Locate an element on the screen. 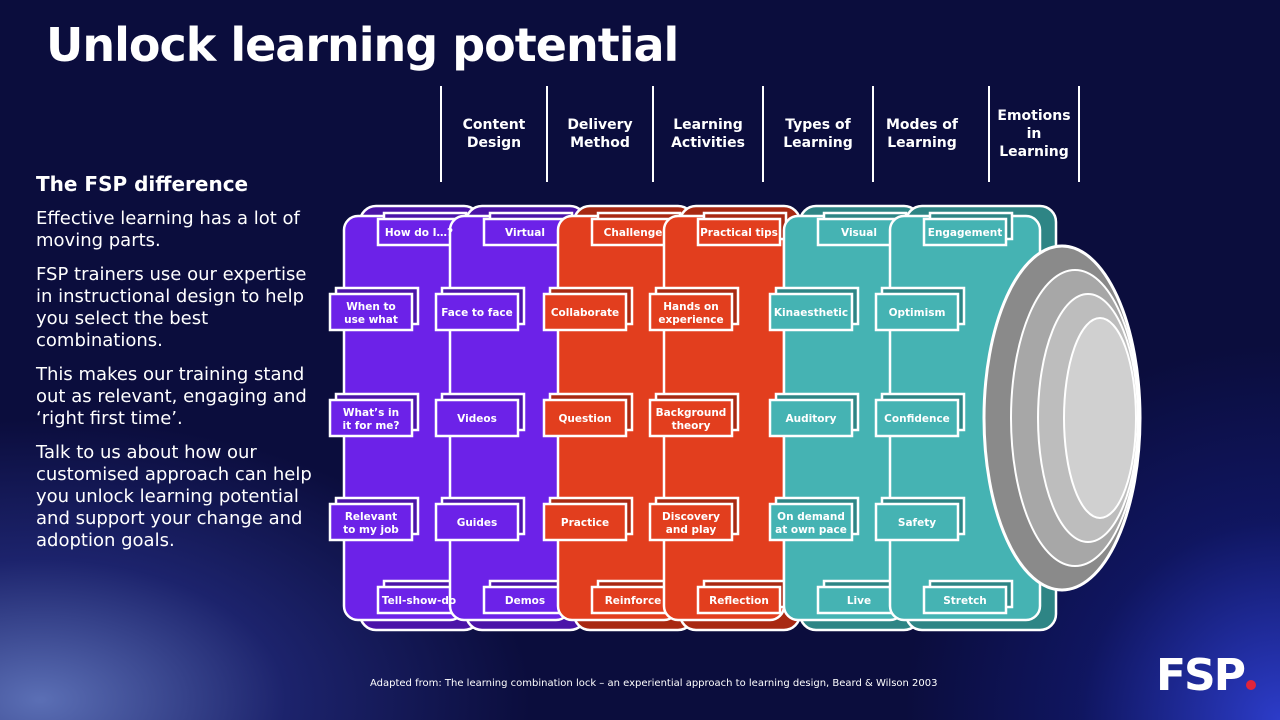 This screenshot has height=720, width=1280. gear-label: Auditory is located at coordinates (811, 419).